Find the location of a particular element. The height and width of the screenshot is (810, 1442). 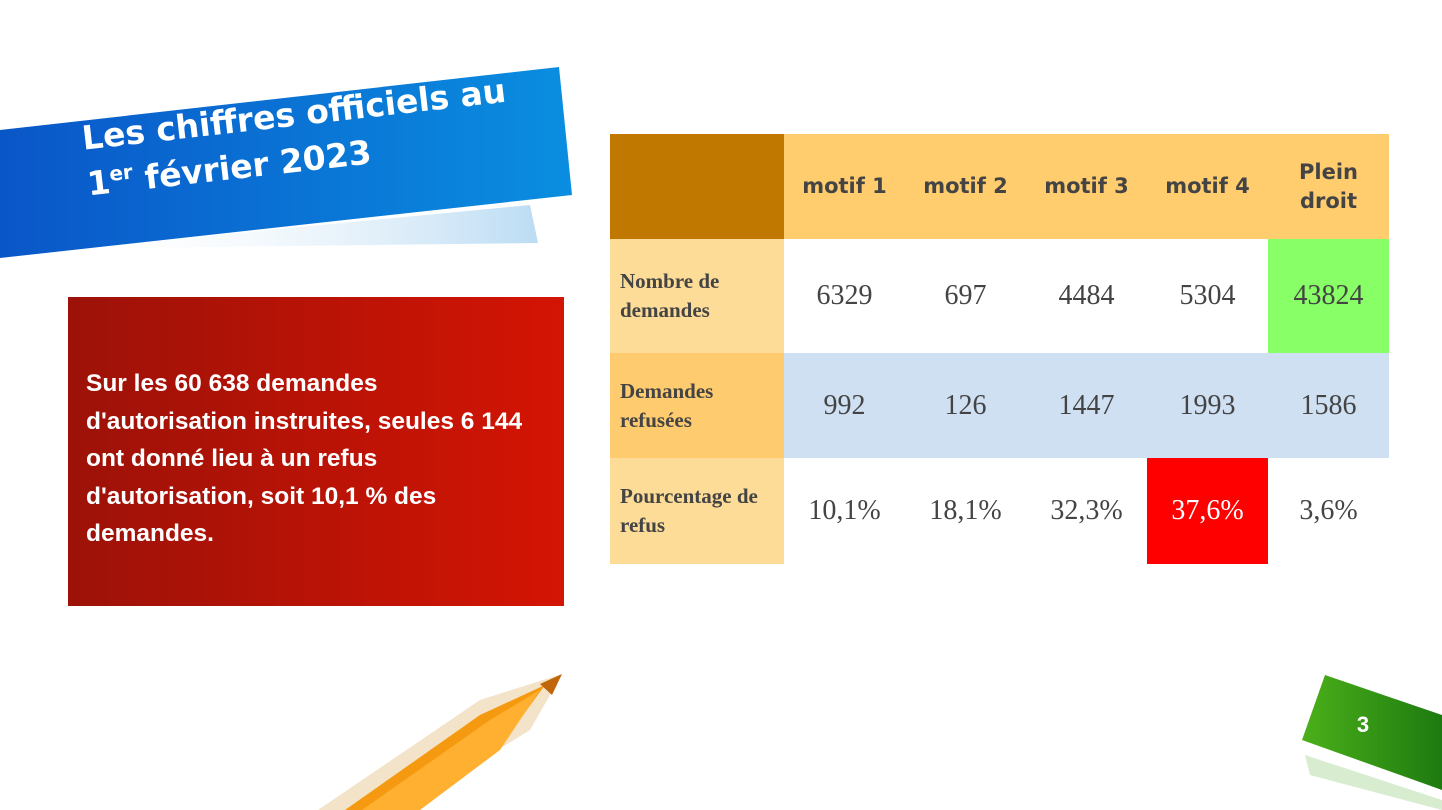

header-cell: motif 1 is located at coordinates (844, 186).